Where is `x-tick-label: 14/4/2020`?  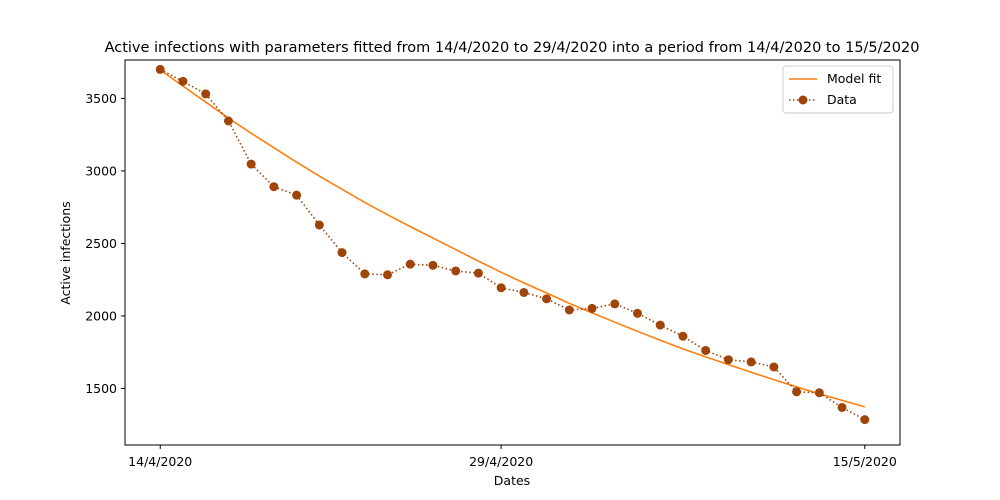
x-tick-label: 14/4/2020 is located at coordinates (160, 461).